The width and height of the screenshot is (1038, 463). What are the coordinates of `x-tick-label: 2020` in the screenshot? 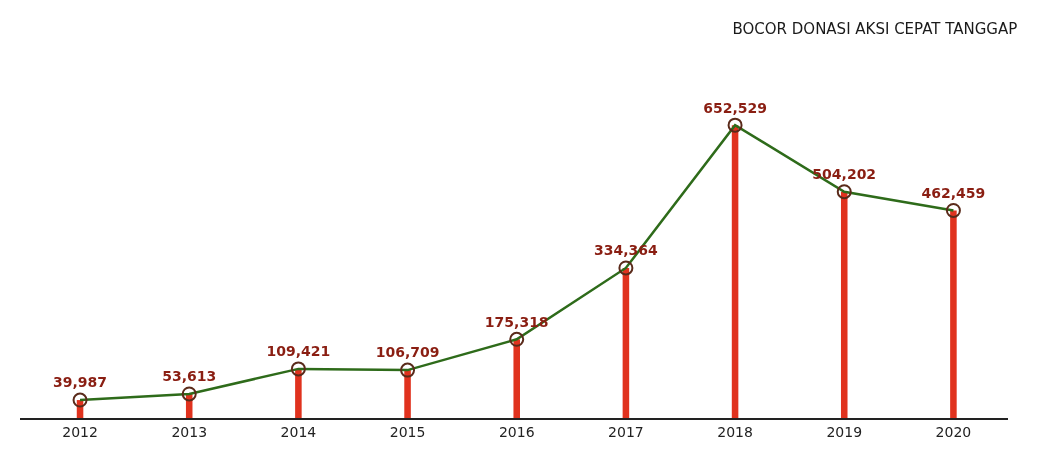 It's located at (953, 431).